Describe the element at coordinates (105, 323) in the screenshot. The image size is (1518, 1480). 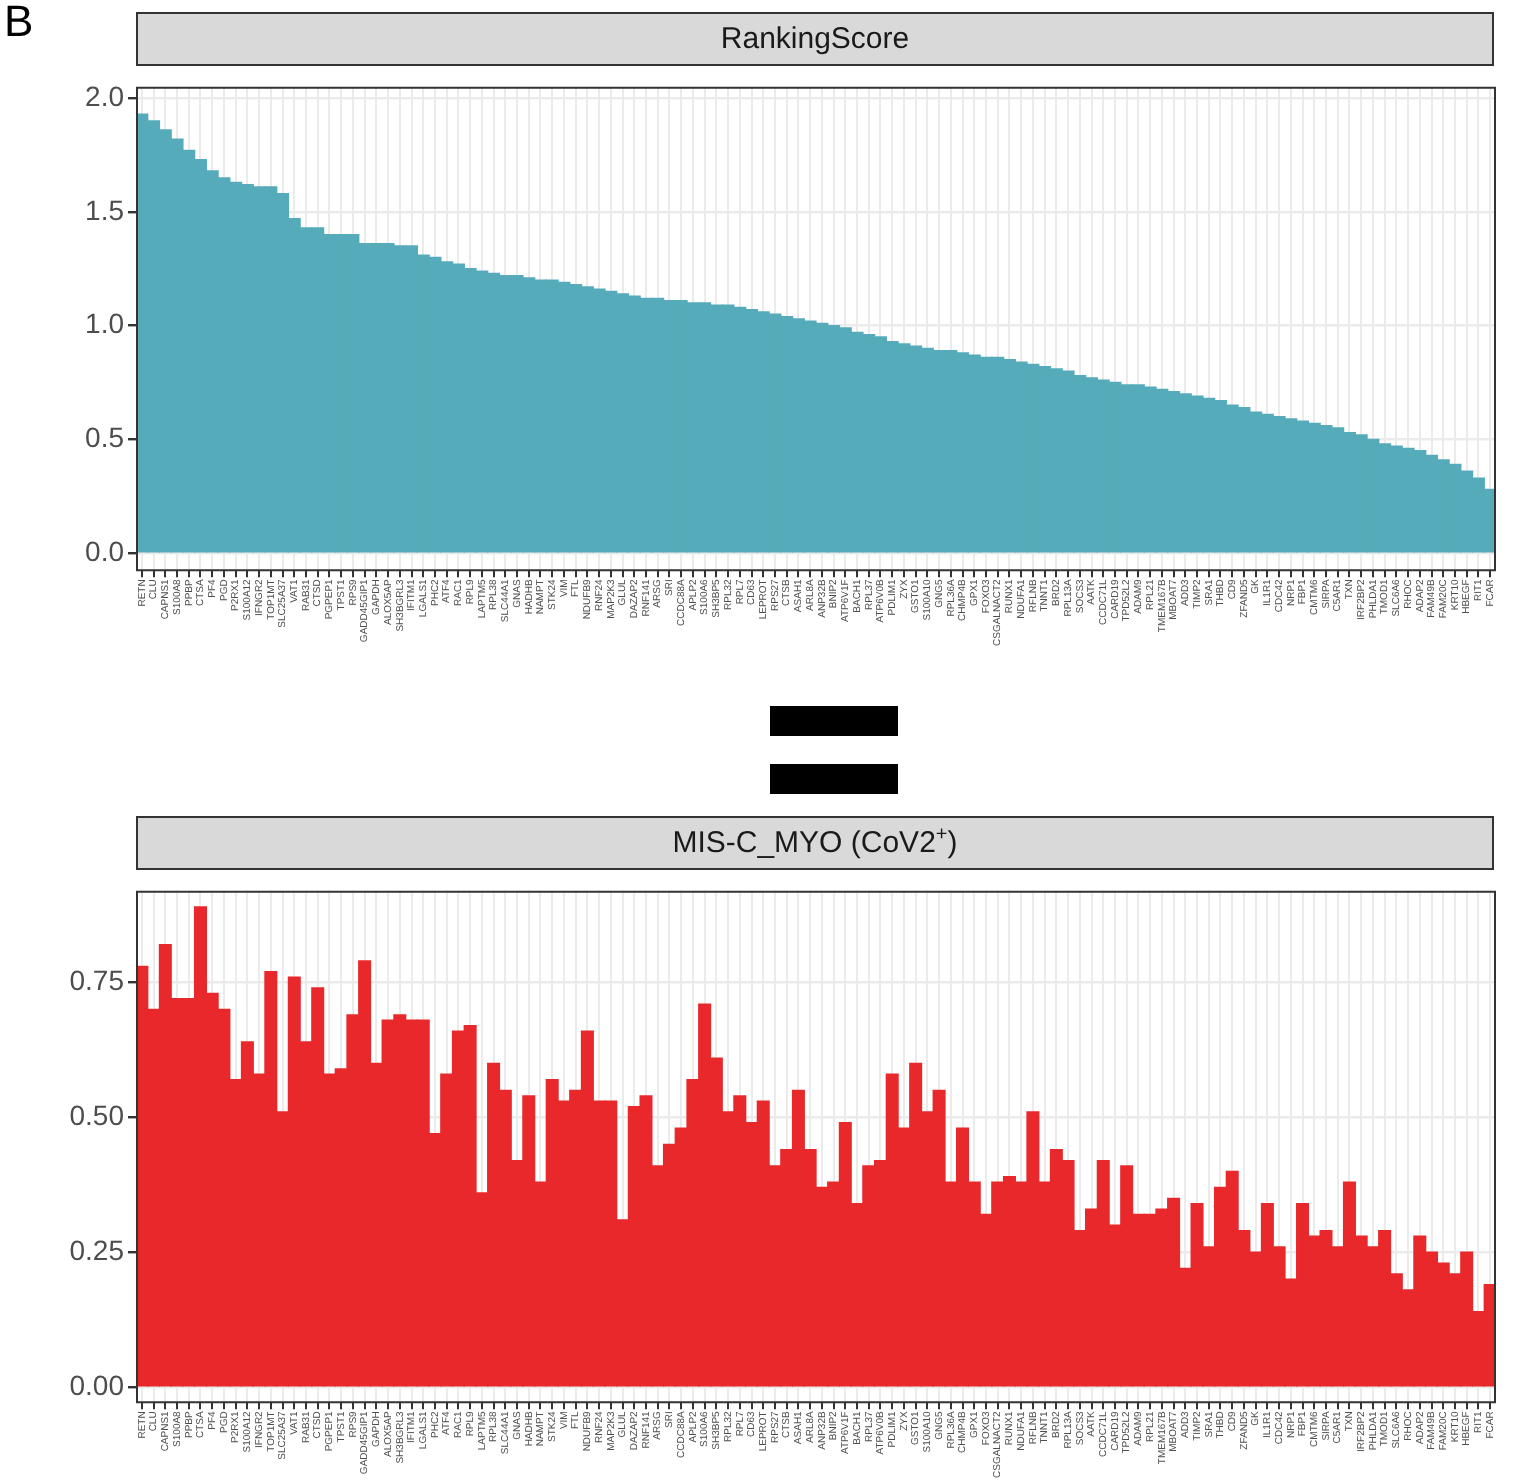
I see `y-tick-label: 1.0` at that location.